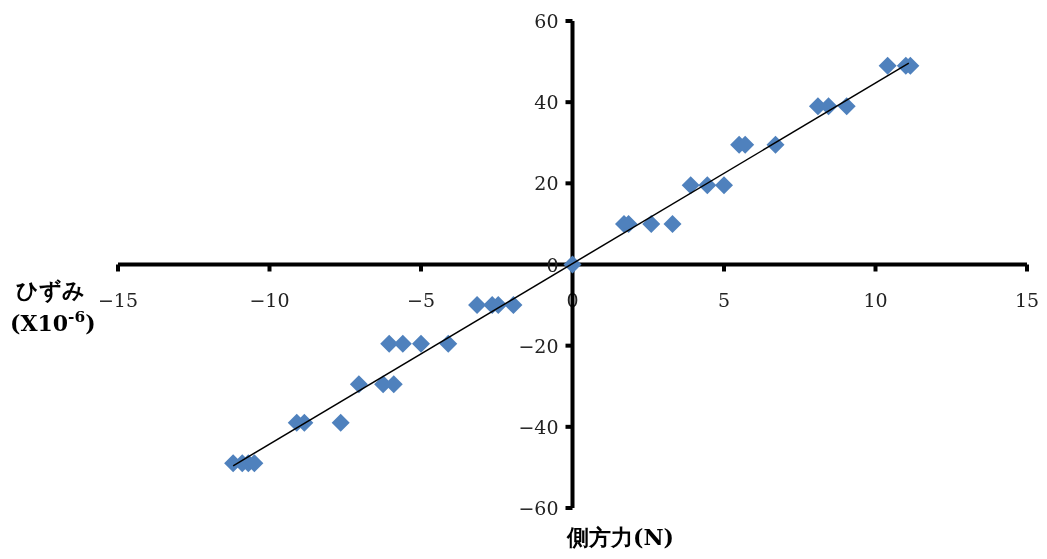  What do you see at coordinates (53, 306) in the screenshot?
I see `y-axis-title: ひずみ(X10$^{-6}$)` at bounding box center [53, 306].